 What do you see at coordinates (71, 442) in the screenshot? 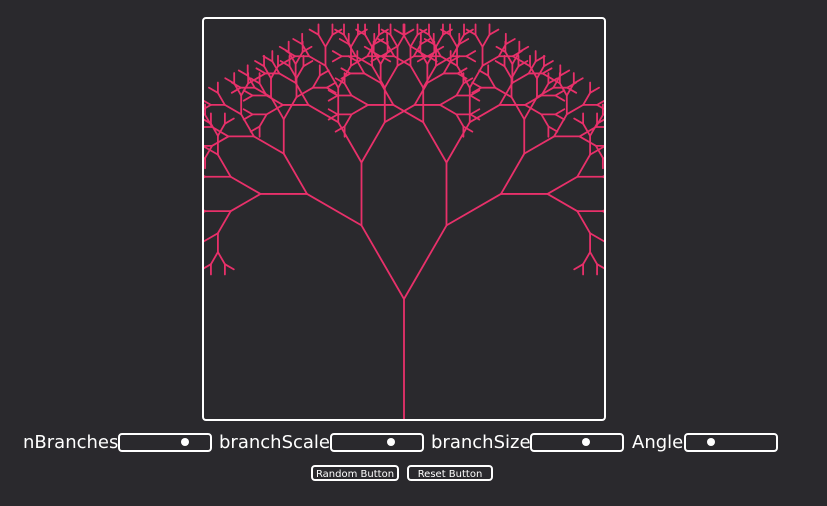
I see `nbranches-label: nBranches` at bounding box center [71, 442].